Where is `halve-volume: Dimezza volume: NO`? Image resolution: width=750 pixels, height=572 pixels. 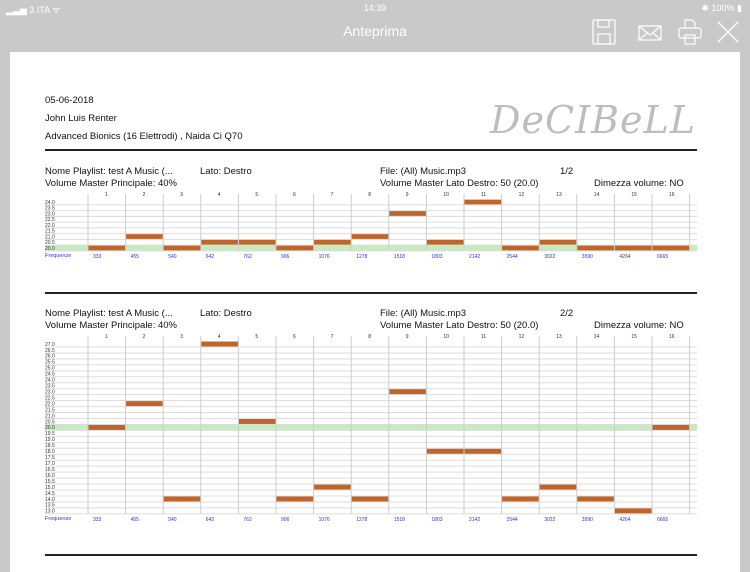
halve-volume: Dimezza volume: NO is located at coordinates (639, 325).